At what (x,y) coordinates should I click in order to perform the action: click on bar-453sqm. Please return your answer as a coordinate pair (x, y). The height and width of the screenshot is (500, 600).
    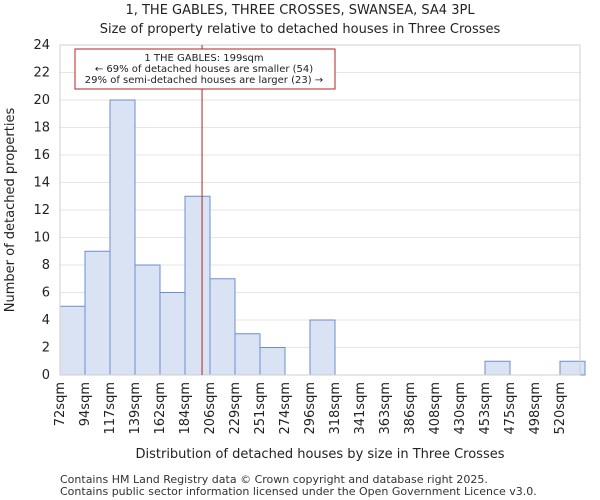
    Looking at the image, I should click on (497, 368).